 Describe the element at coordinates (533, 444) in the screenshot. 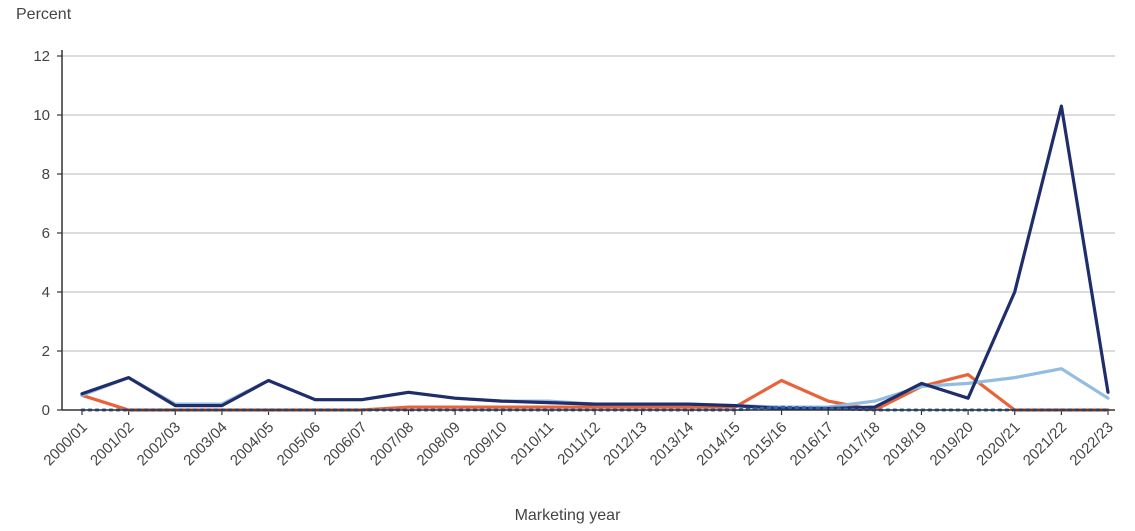

I see `x-tick-label: 2010/11` at that location.